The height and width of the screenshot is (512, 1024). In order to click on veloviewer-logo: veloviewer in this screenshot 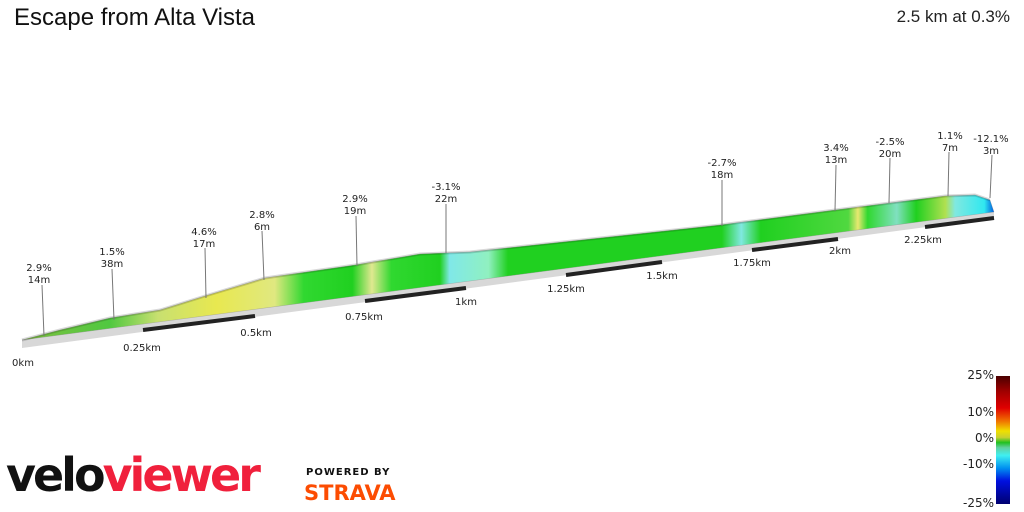, I will do `click(133, 475)`.